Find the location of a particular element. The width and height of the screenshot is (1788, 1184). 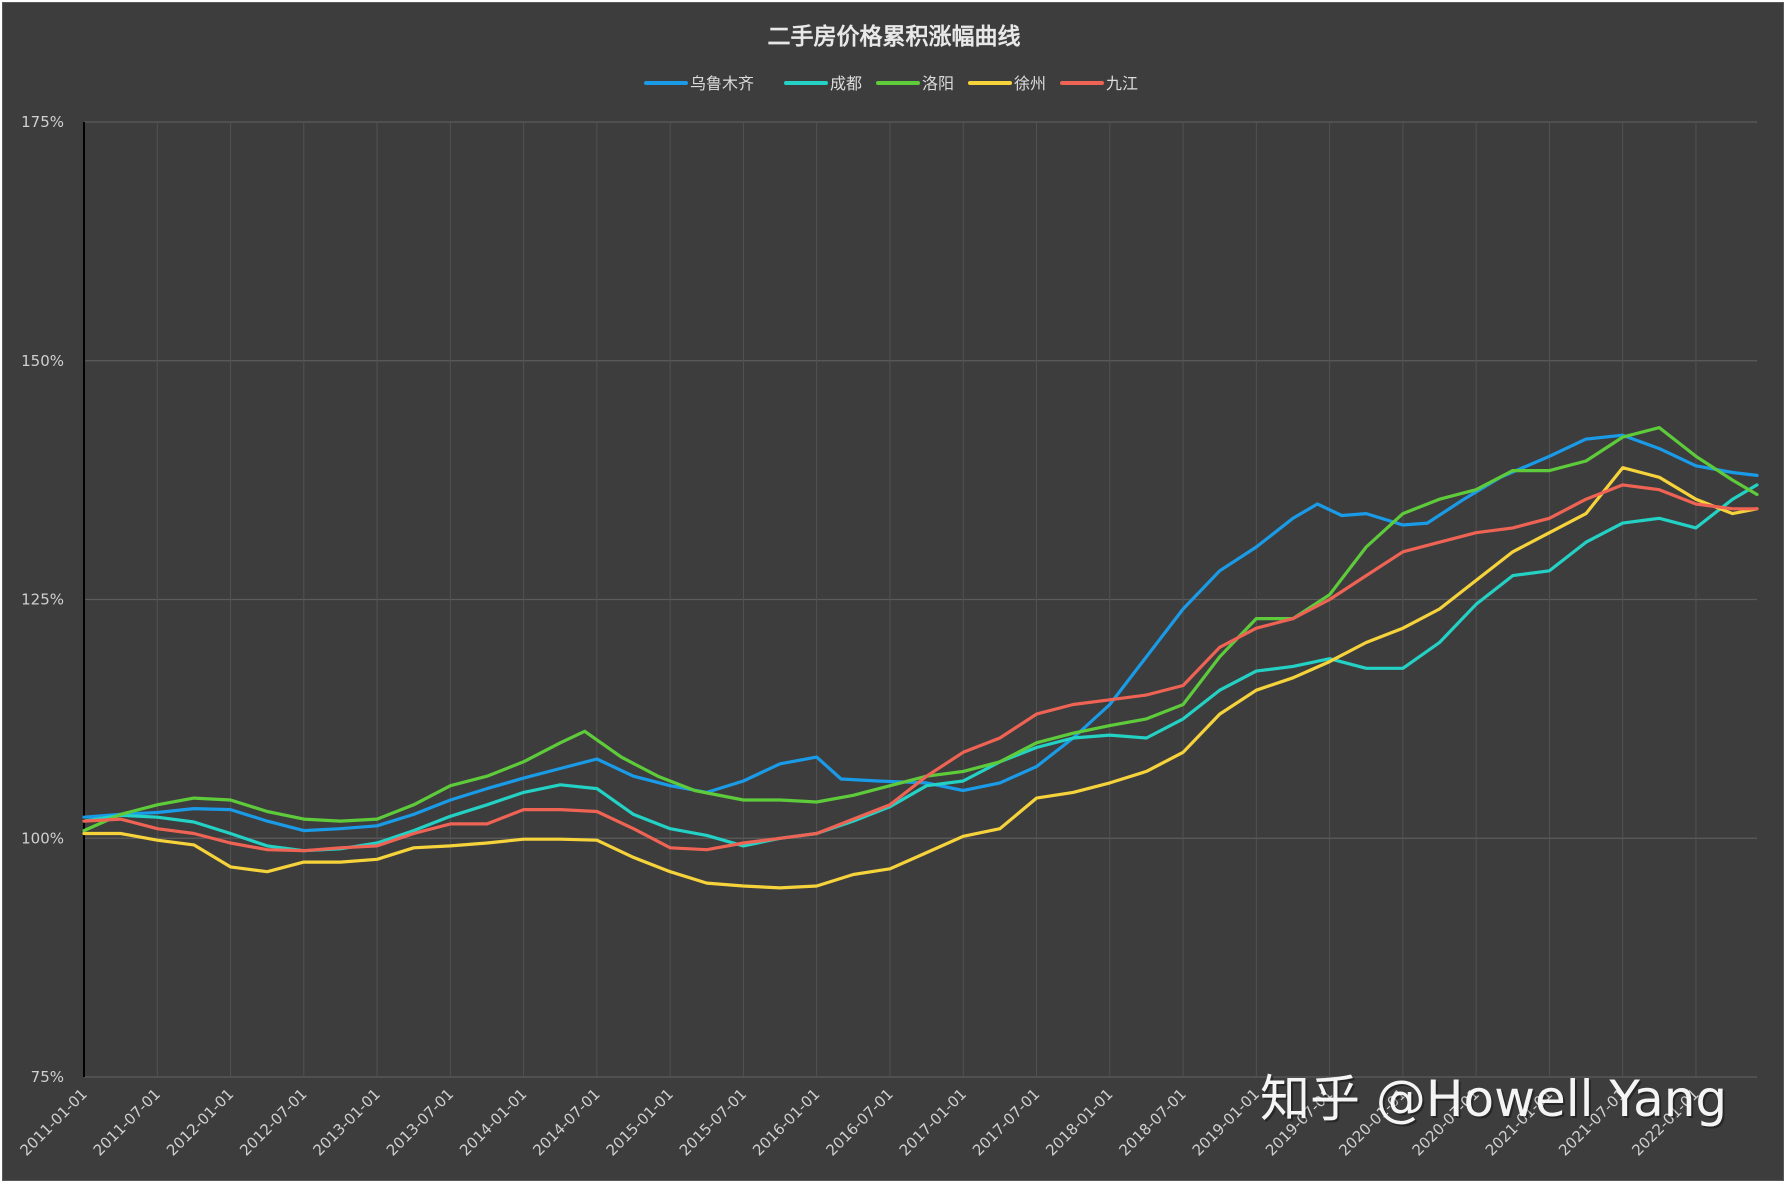

y-axis-tick-labels: 75% 100% 125% 150% 175% is located at coordinates (42, 599).